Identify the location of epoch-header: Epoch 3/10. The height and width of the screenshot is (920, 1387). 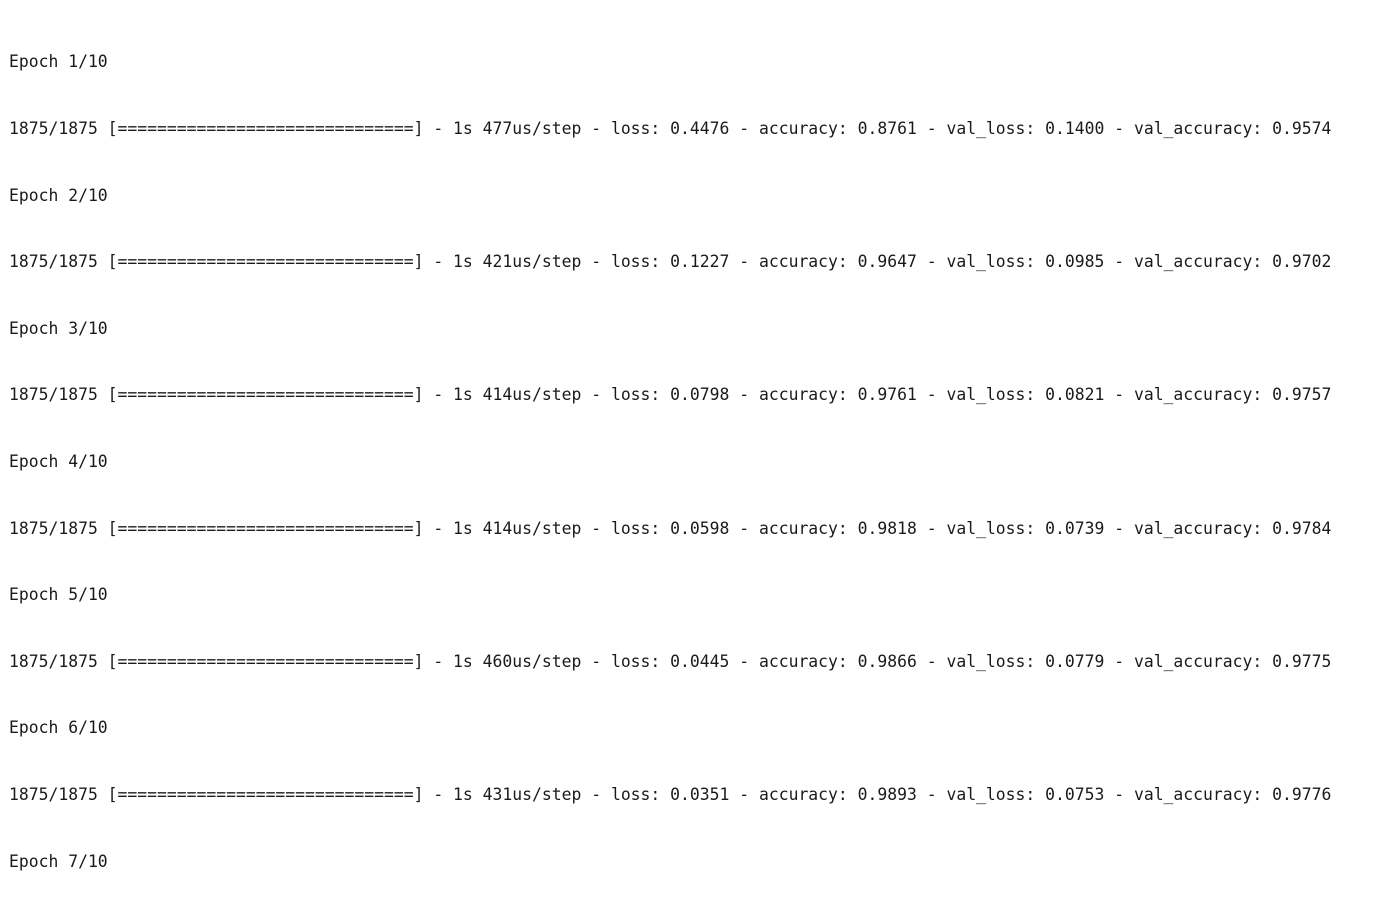
(58, 328).